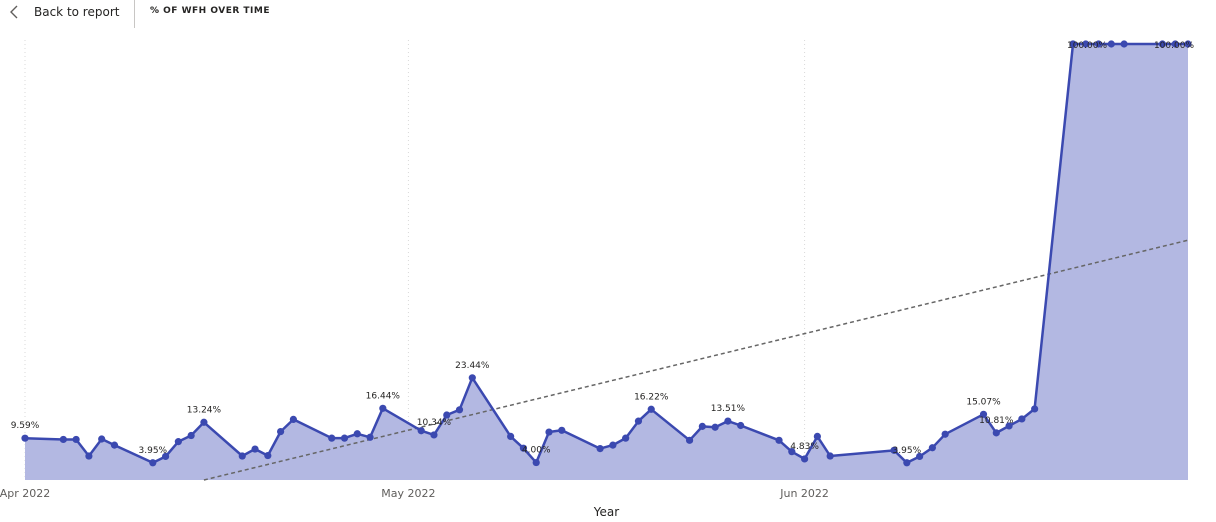 The height and width of the screenshot is (522, 1216). I want to click on data-label: 4.83%, so click(804, 447).